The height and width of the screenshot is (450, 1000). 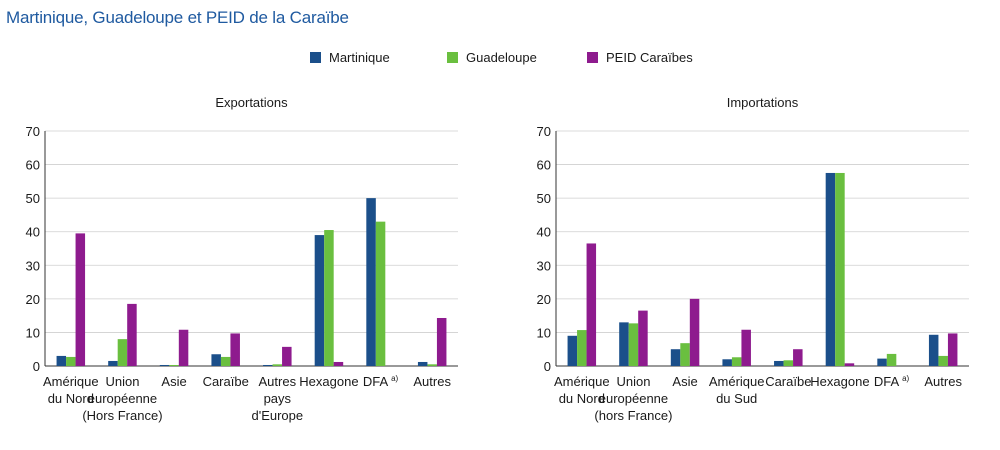 I want to click on chart-title: Importations, so click(x=763, y=102).